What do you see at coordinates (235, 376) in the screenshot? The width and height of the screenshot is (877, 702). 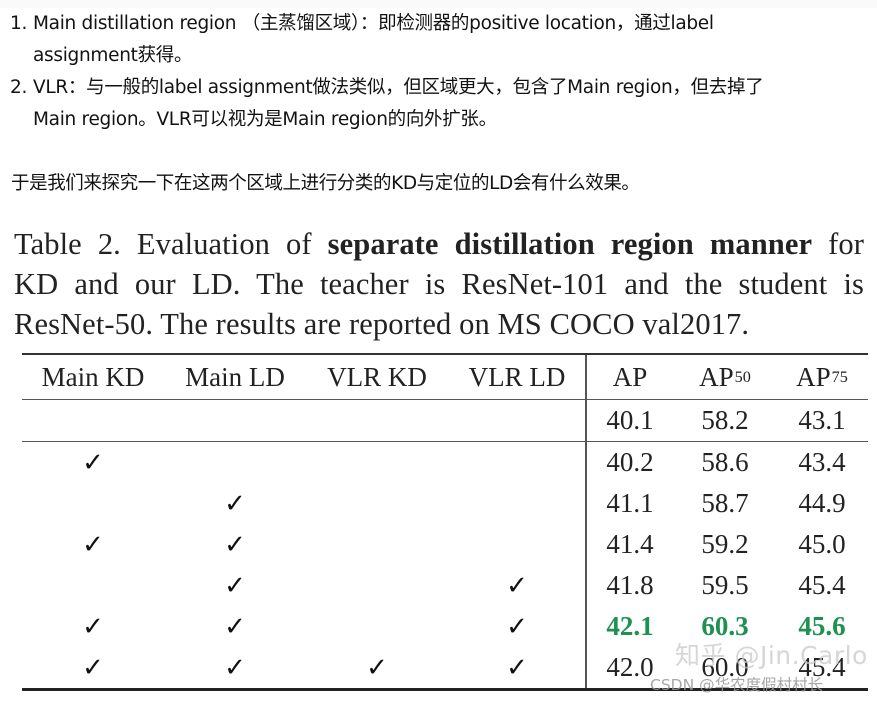 I see `header-main-ld: Main LD` at bounding box center [235, 376].